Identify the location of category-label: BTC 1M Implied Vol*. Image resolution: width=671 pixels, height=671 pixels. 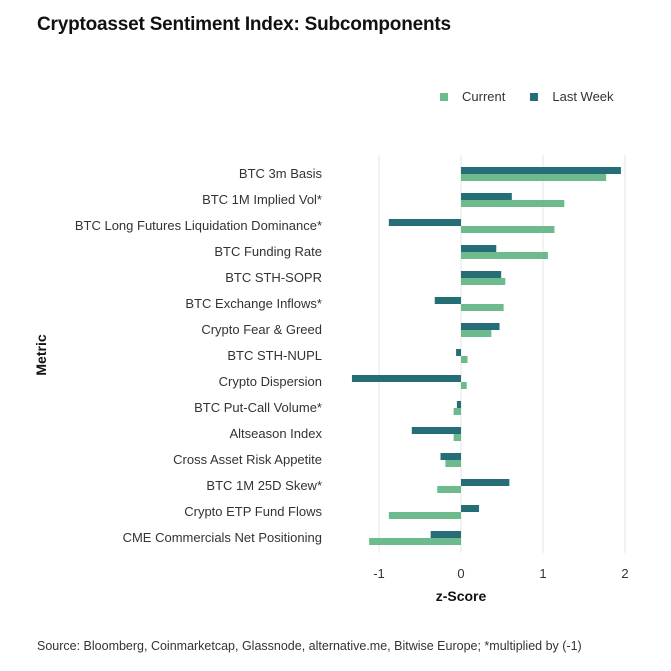
(262, 199).